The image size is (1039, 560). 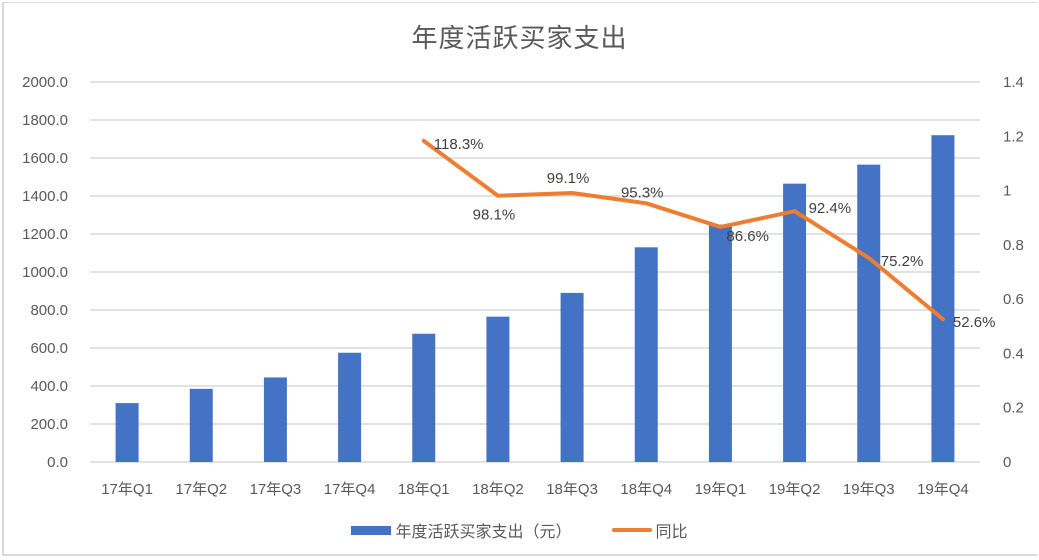 I want to click on x-tick-label: 18年Q1, so click(x=424, y=489).